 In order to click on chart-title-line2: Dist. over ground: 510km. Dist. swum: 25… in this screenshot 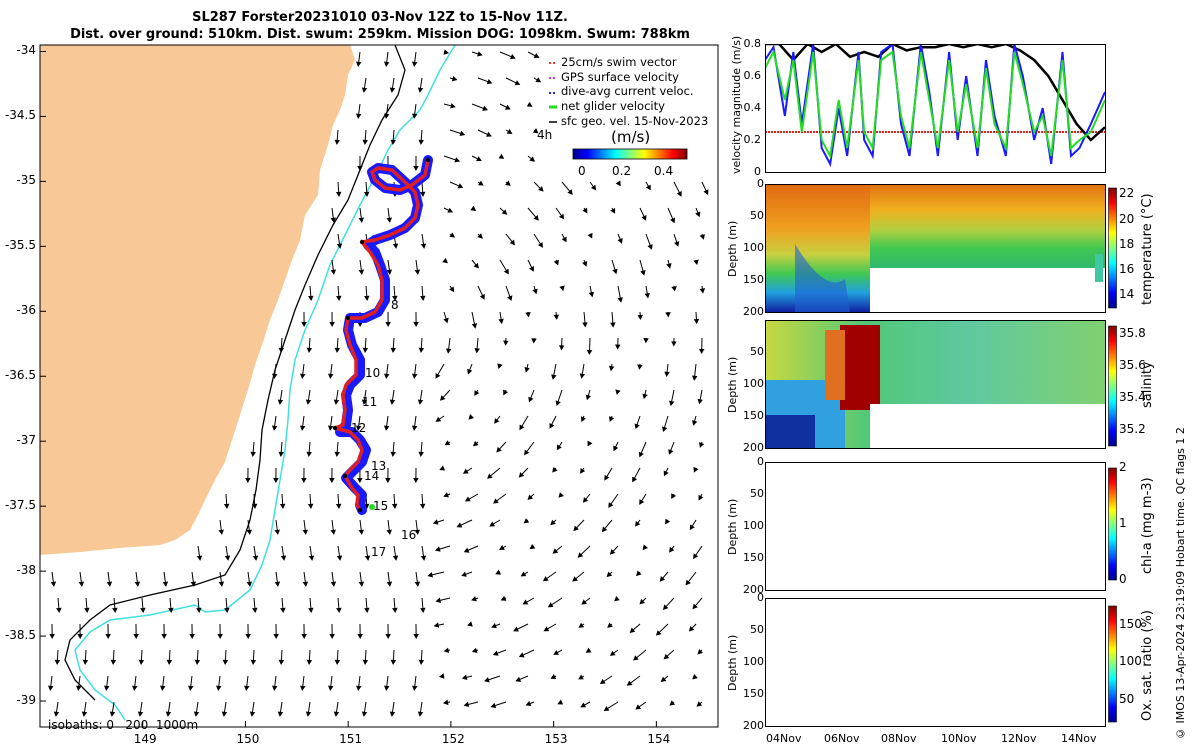, I will do `click(380, 34)`.